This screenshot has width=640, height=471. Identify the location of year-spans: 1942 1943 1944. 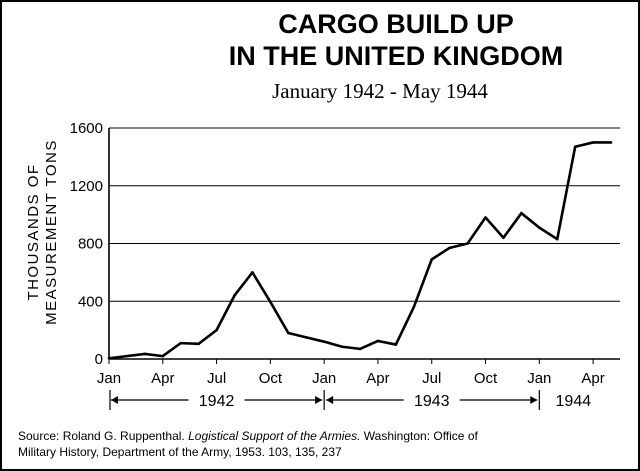
(350, 400).